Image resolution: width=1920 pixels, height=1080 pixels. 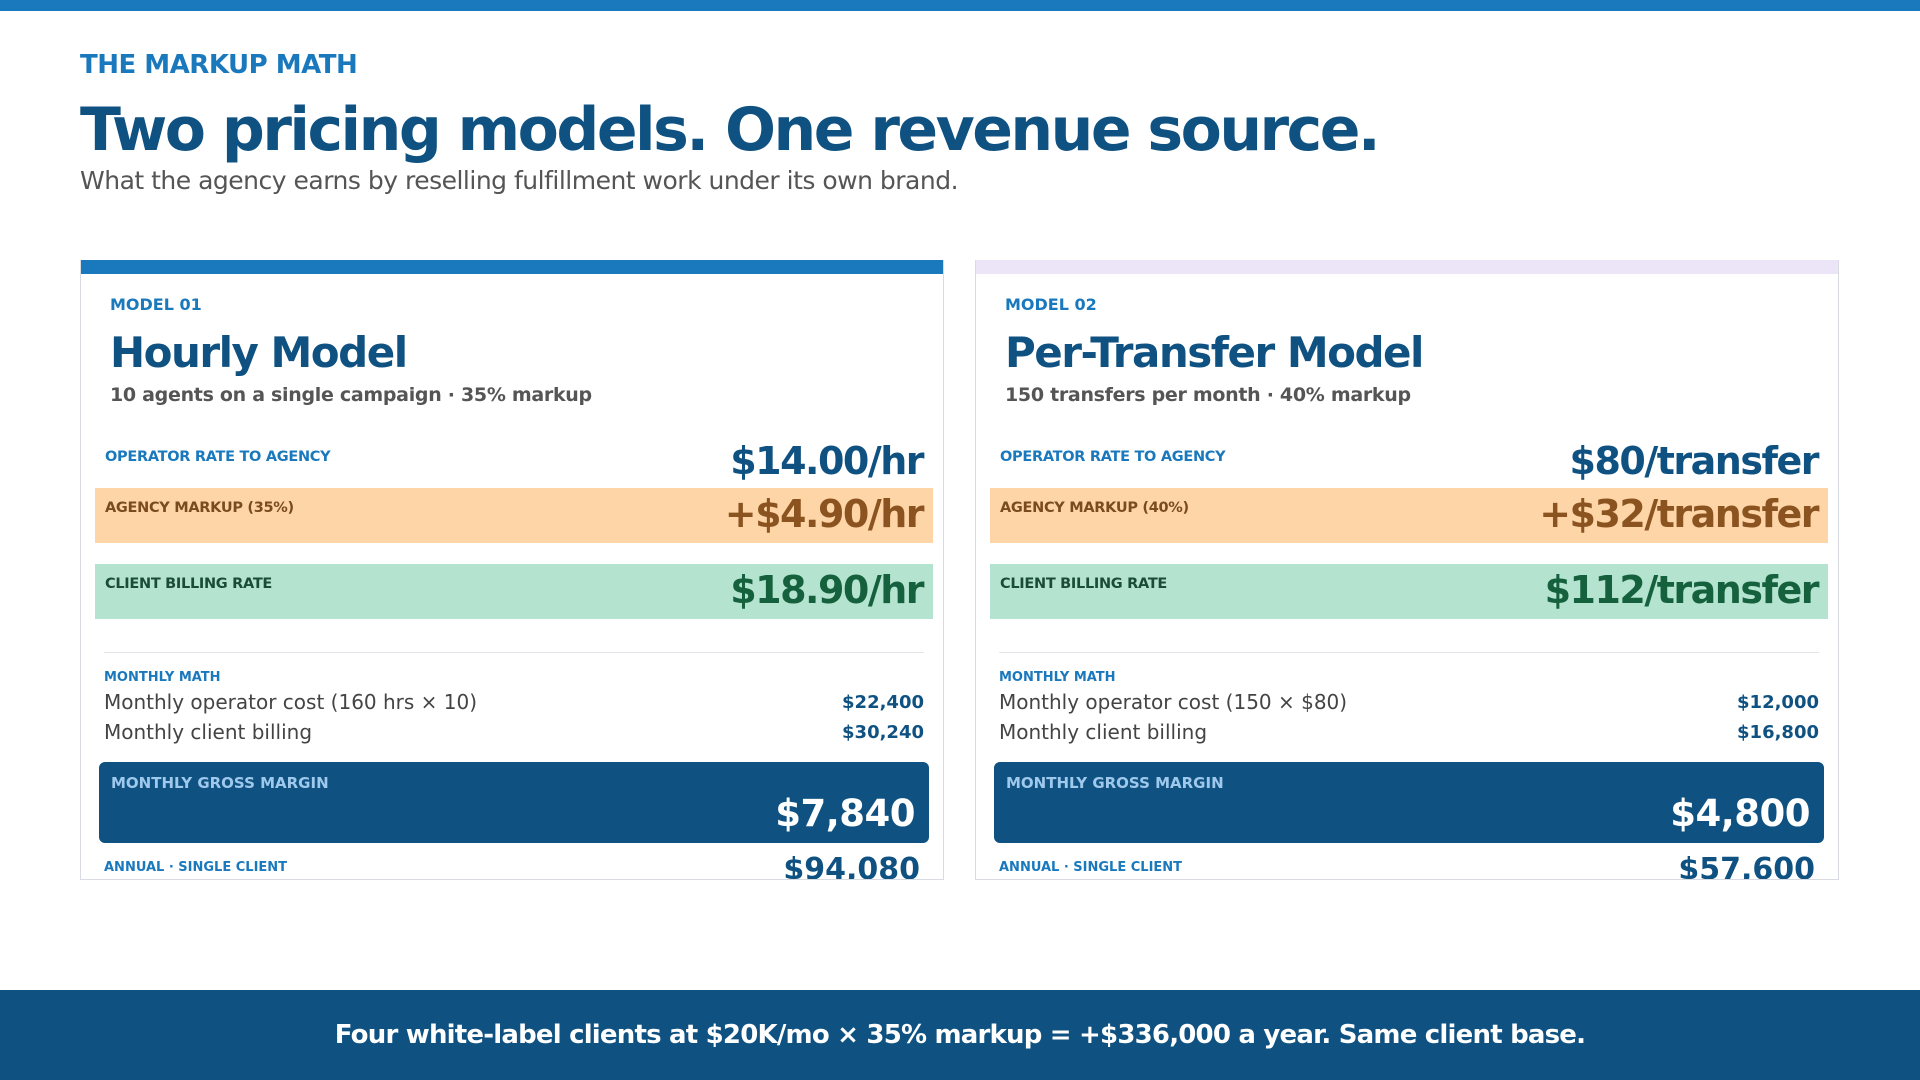 I want to click on agency-markup-value: +$4.90/hr, so click(x=824, y=514).